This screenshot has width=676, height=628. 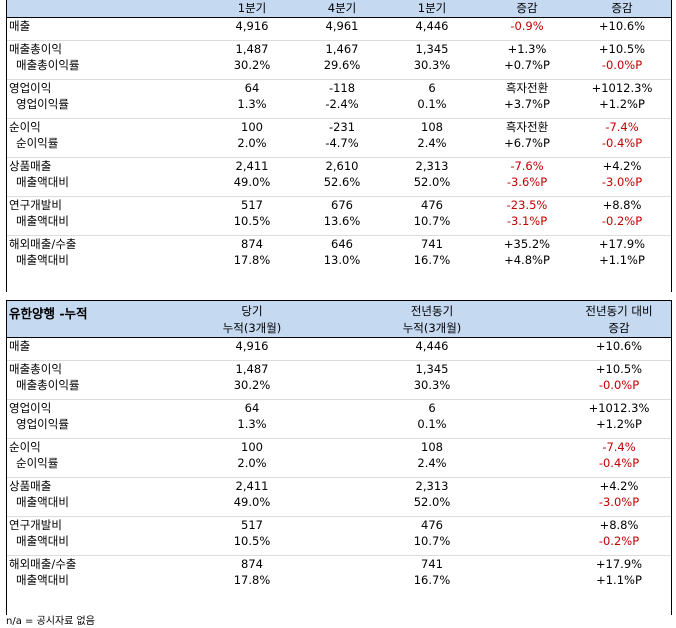 What do you see at coordinates (339, 525) in the screenshot?
I see `cumulative-row: 연구개발비 517 476 +8.8%` at bounding box center [339, 525].